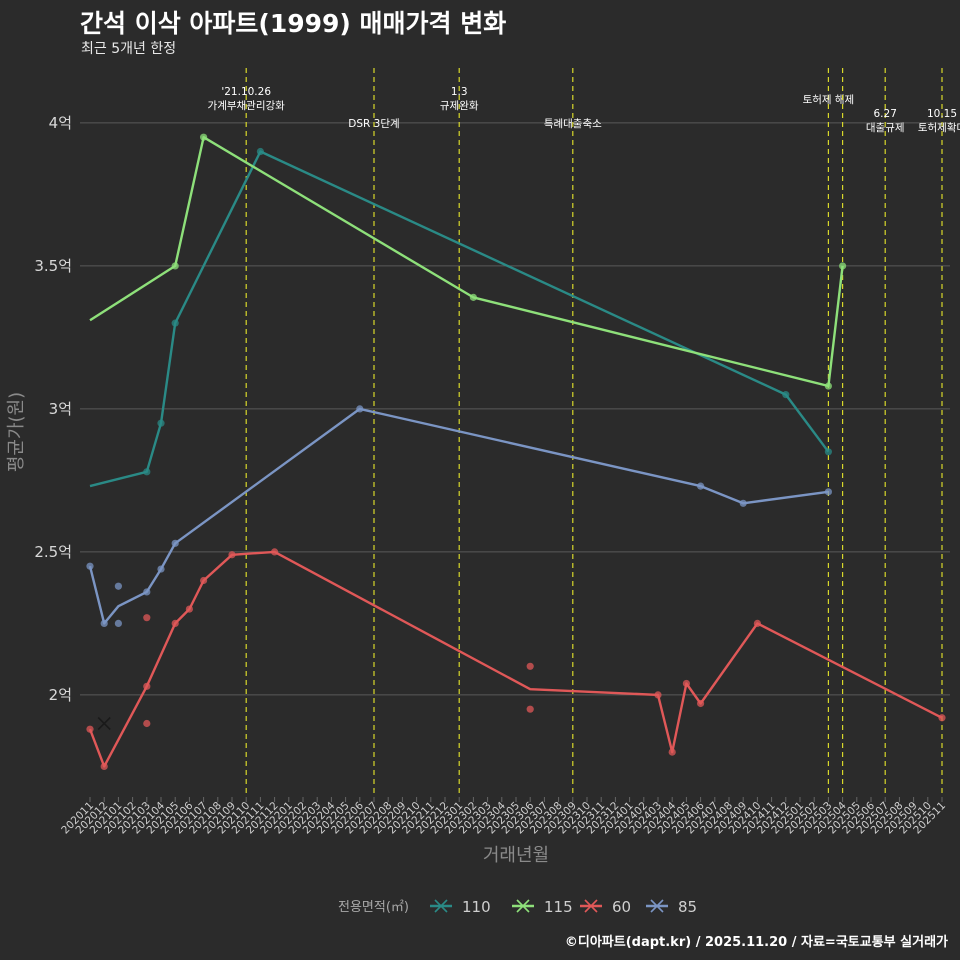  I want to click on y-tick-label: 2.5억, so click(53, 552).